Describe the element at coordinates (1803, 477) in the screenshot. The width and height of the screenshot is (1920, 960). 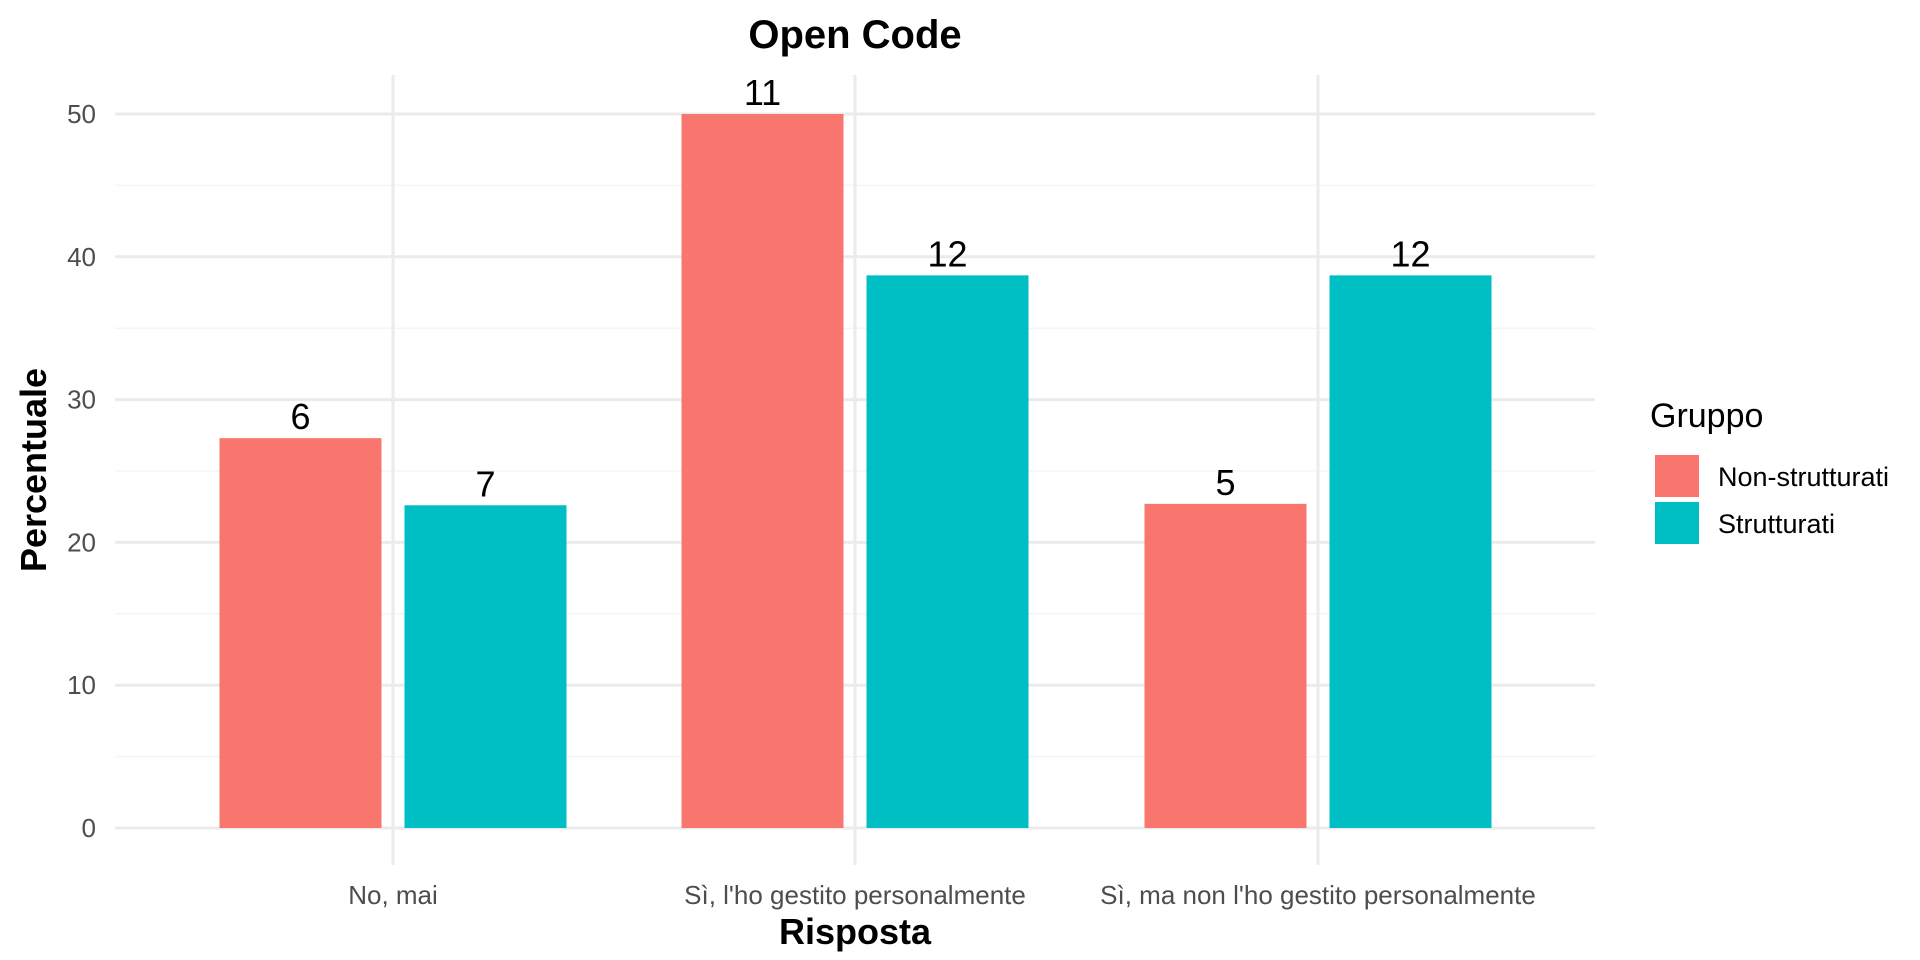
I see `legend-label: Non-strutturati` at that location.